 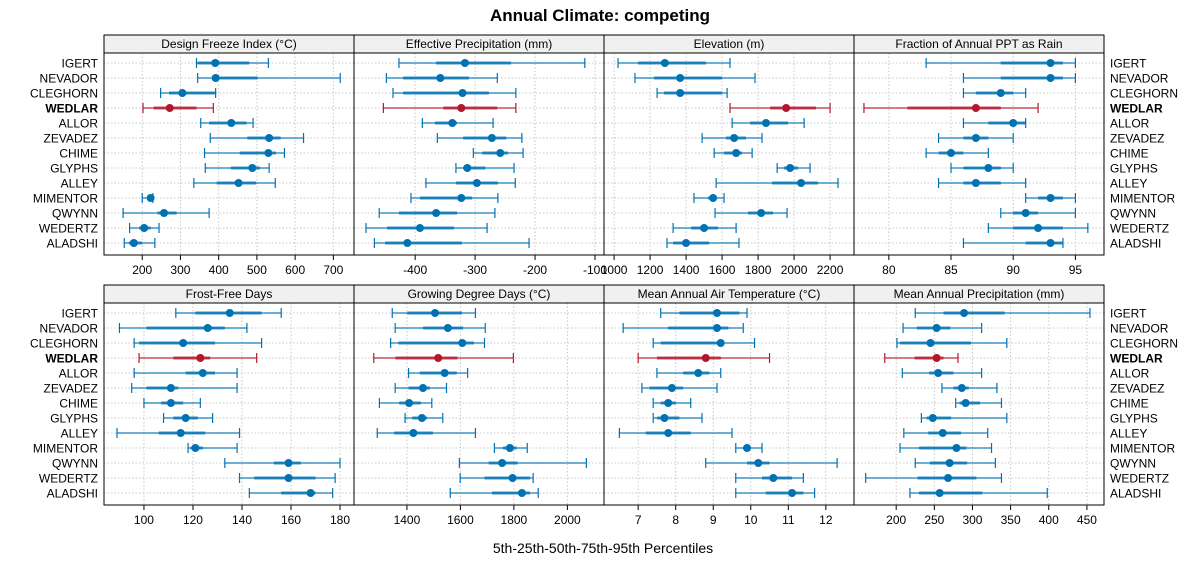 I want to click on x-tick-label: 2200, so click(x=830, y=270).